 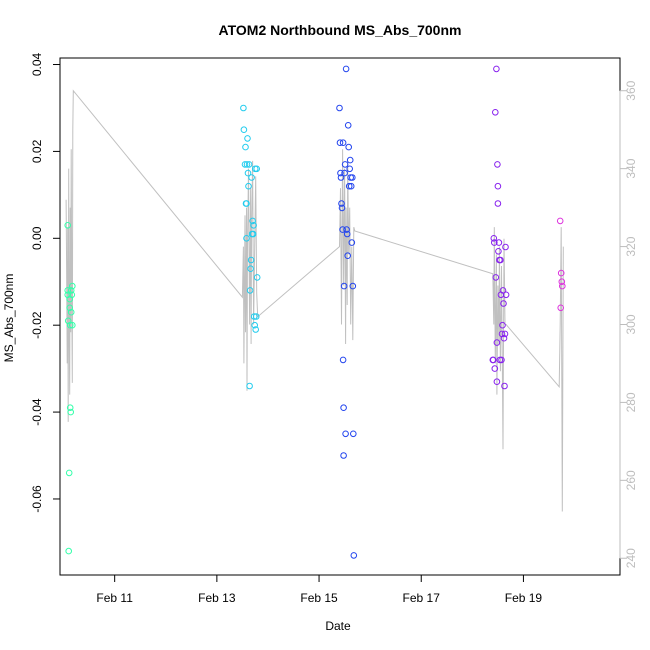 I want to click on secondary-y-tick-label: 260, so click(x=631, y=480).